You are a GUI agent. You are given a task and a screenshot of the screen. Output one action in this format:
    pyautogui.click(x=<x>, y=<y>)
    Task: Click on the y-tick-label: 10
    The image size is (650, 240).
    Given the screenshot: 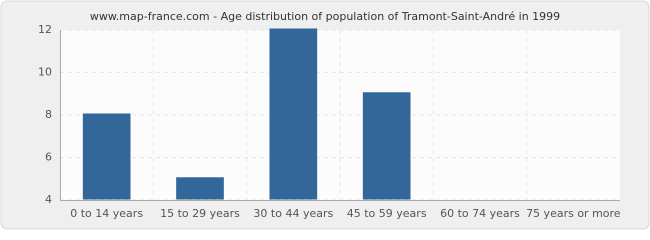 What is the action you would take?
    pyautogui.click(x=45, y=72)
    